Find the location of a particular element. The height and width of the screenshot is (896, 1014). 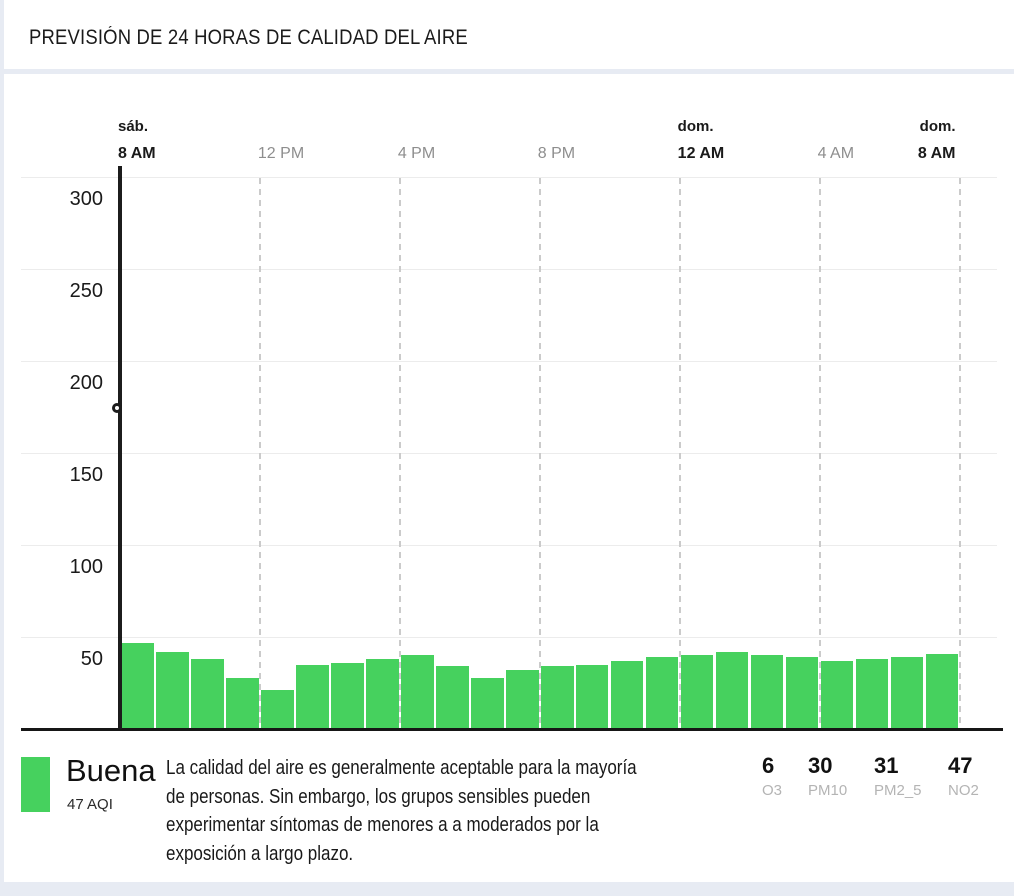

y-axis-tick-label: 200 is located at coordinates (86, 383).